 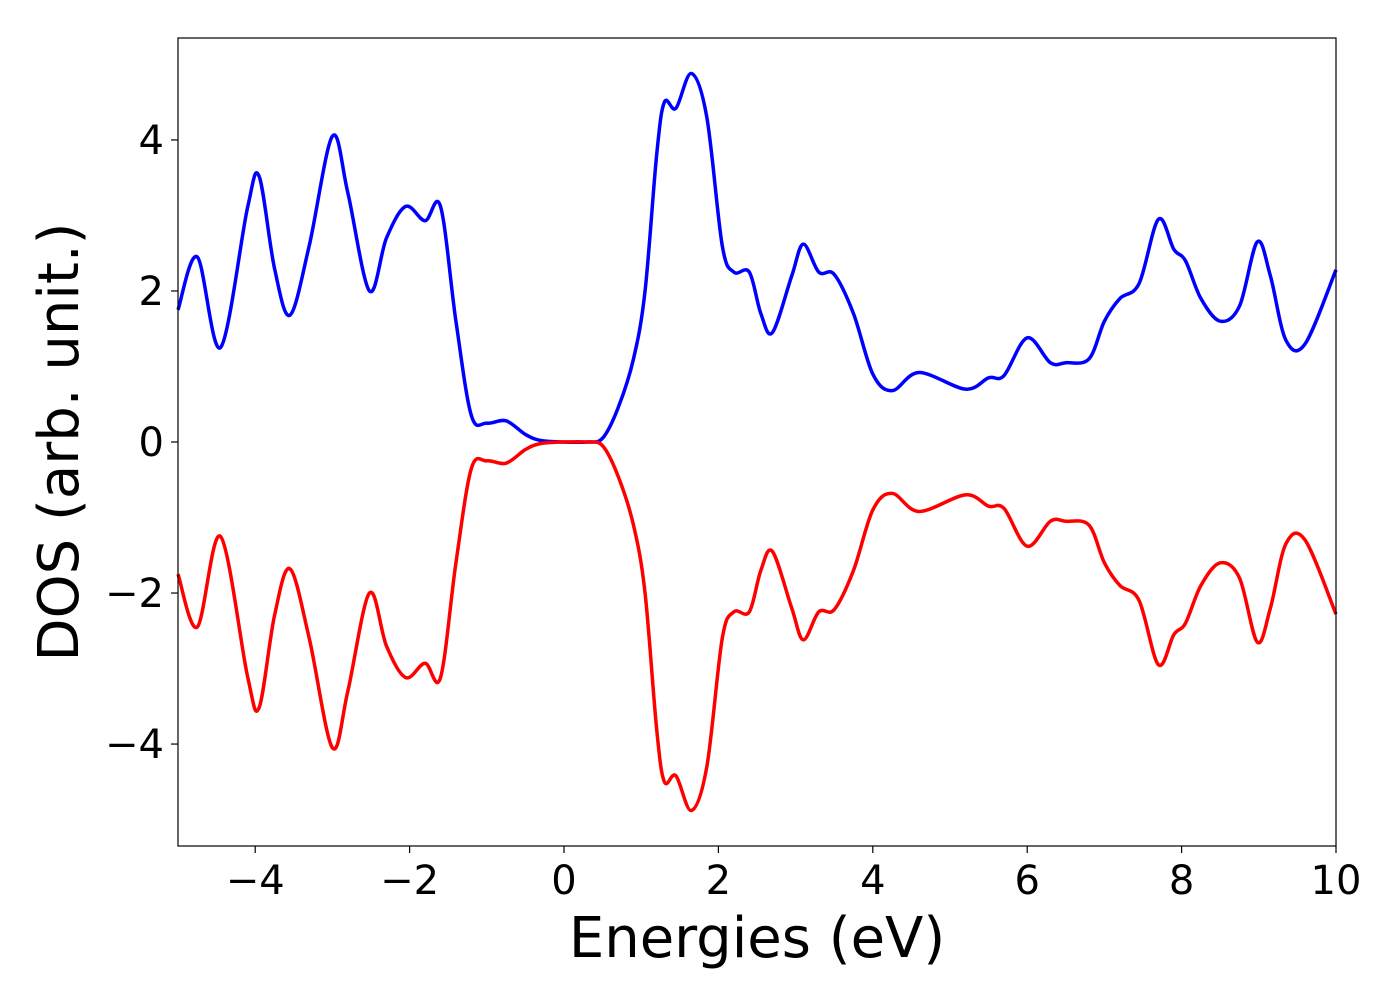 I want to click on x-axis-label: Energies (eV), so click(x=757, y=938).